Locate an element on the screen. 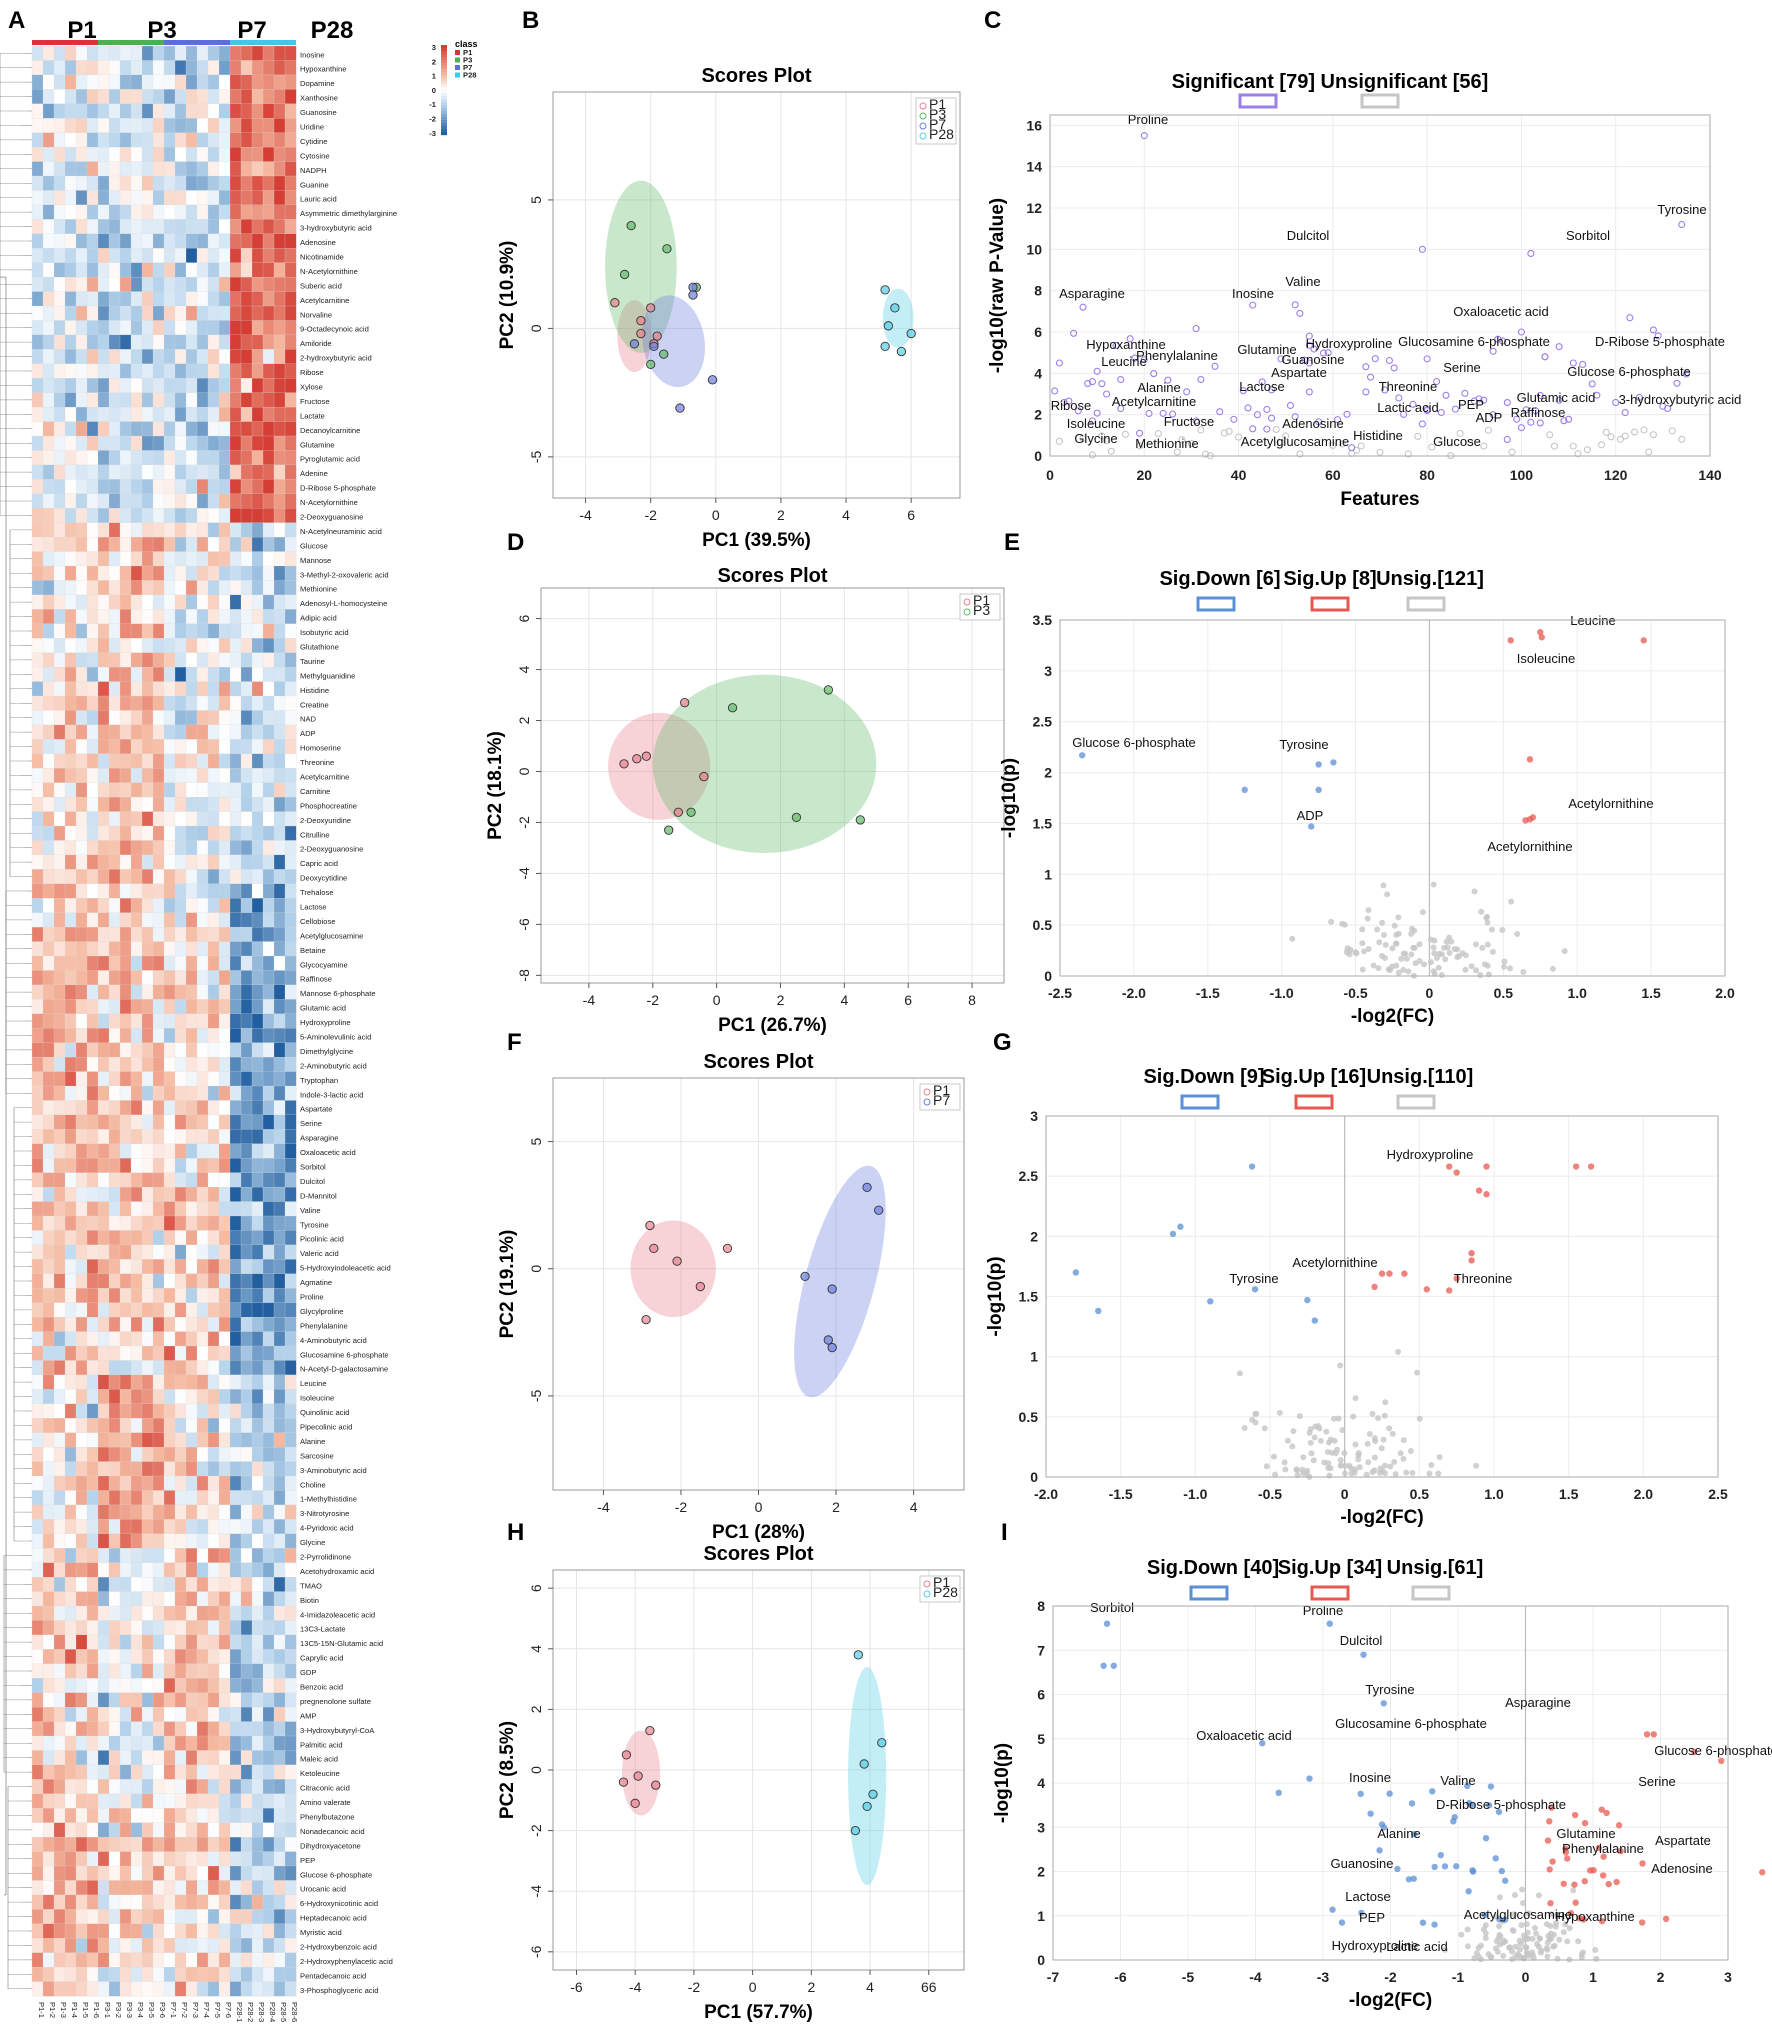 The height and width of the screenshot is (2037, 1772). x-tick-label: 60 is located at coordinates (1333, 475).